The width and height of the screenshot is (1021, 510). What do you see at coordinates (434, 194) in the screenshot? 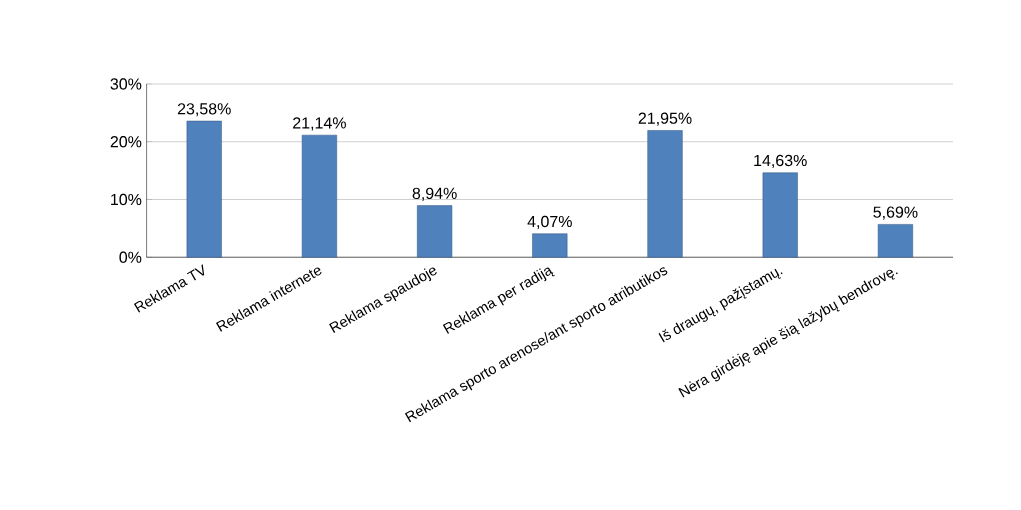
I see `data-label: 8,94%` at bounding box center [434, 194].